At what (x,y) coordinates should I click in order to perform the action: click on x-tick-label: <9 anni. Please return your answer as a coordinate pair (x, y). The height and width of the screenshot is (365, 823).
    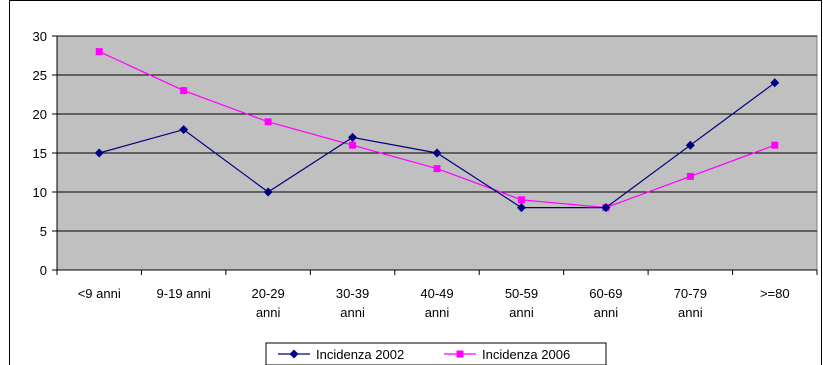
    Looking at the image, I should click on (99, 293).